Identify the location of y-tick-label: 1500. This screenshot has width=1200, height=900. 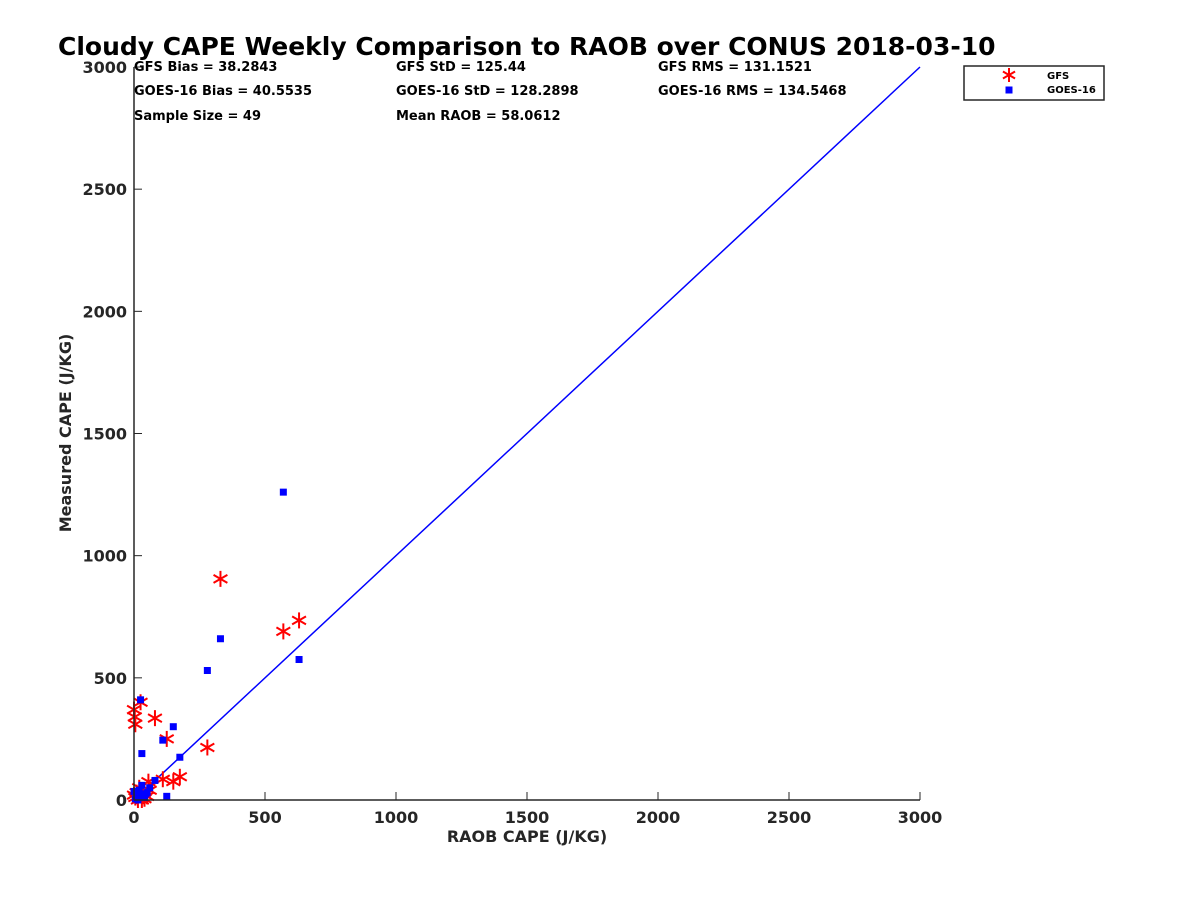
(104, 434).